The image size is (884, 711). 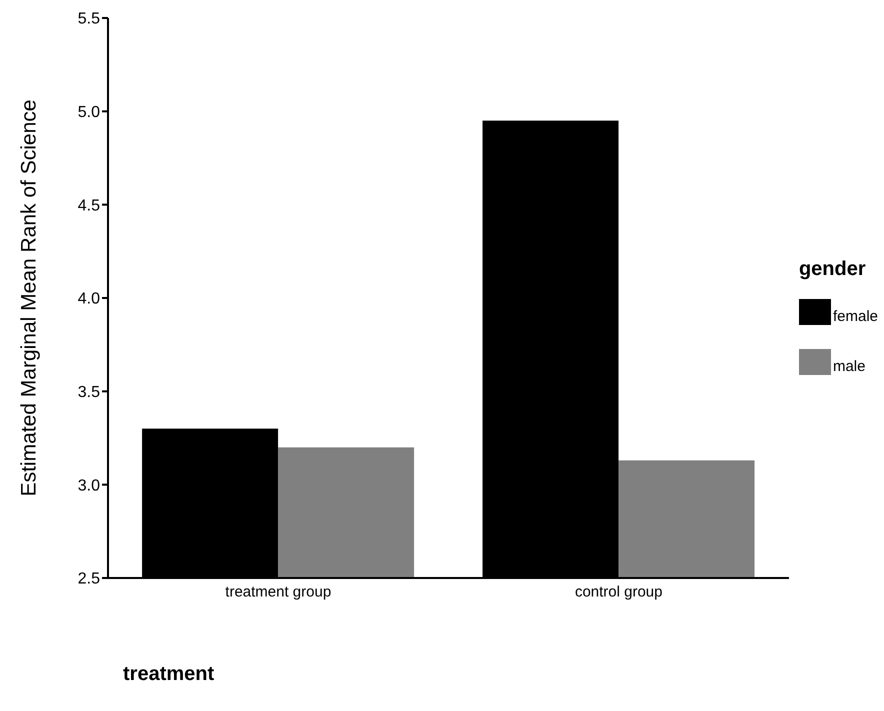 I want to click on y-tick-label: 5.0, so click(x=89, y=113).